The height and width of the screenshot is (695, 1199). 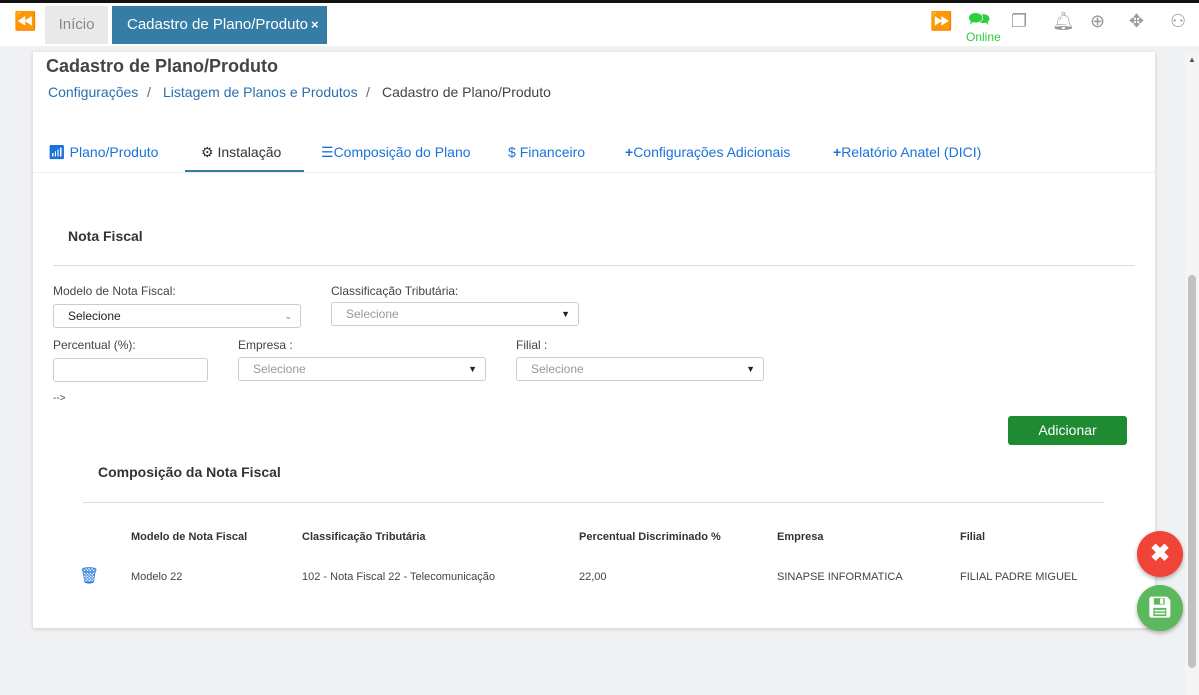 I want to click on tab-label: Composição do Plano, so click(x=402, y=152).